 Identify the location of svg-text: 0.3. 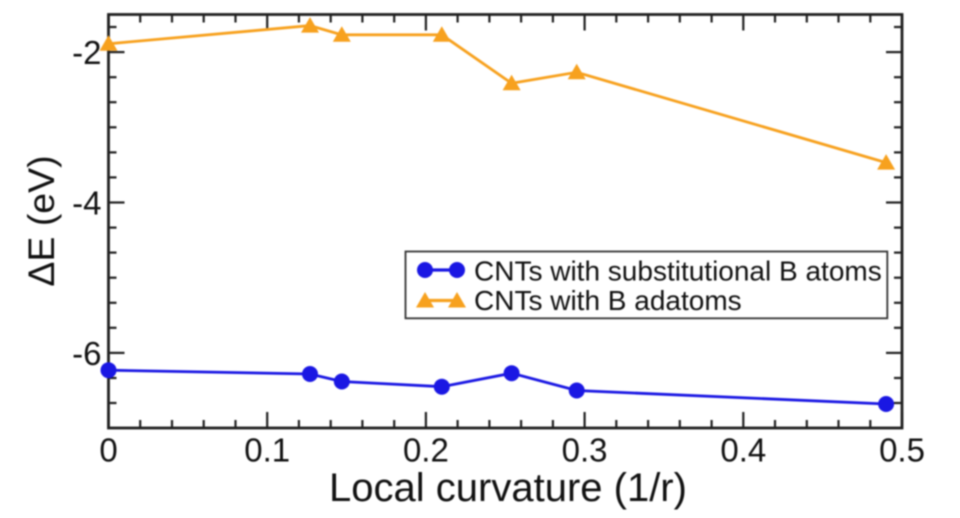
(585, 450).